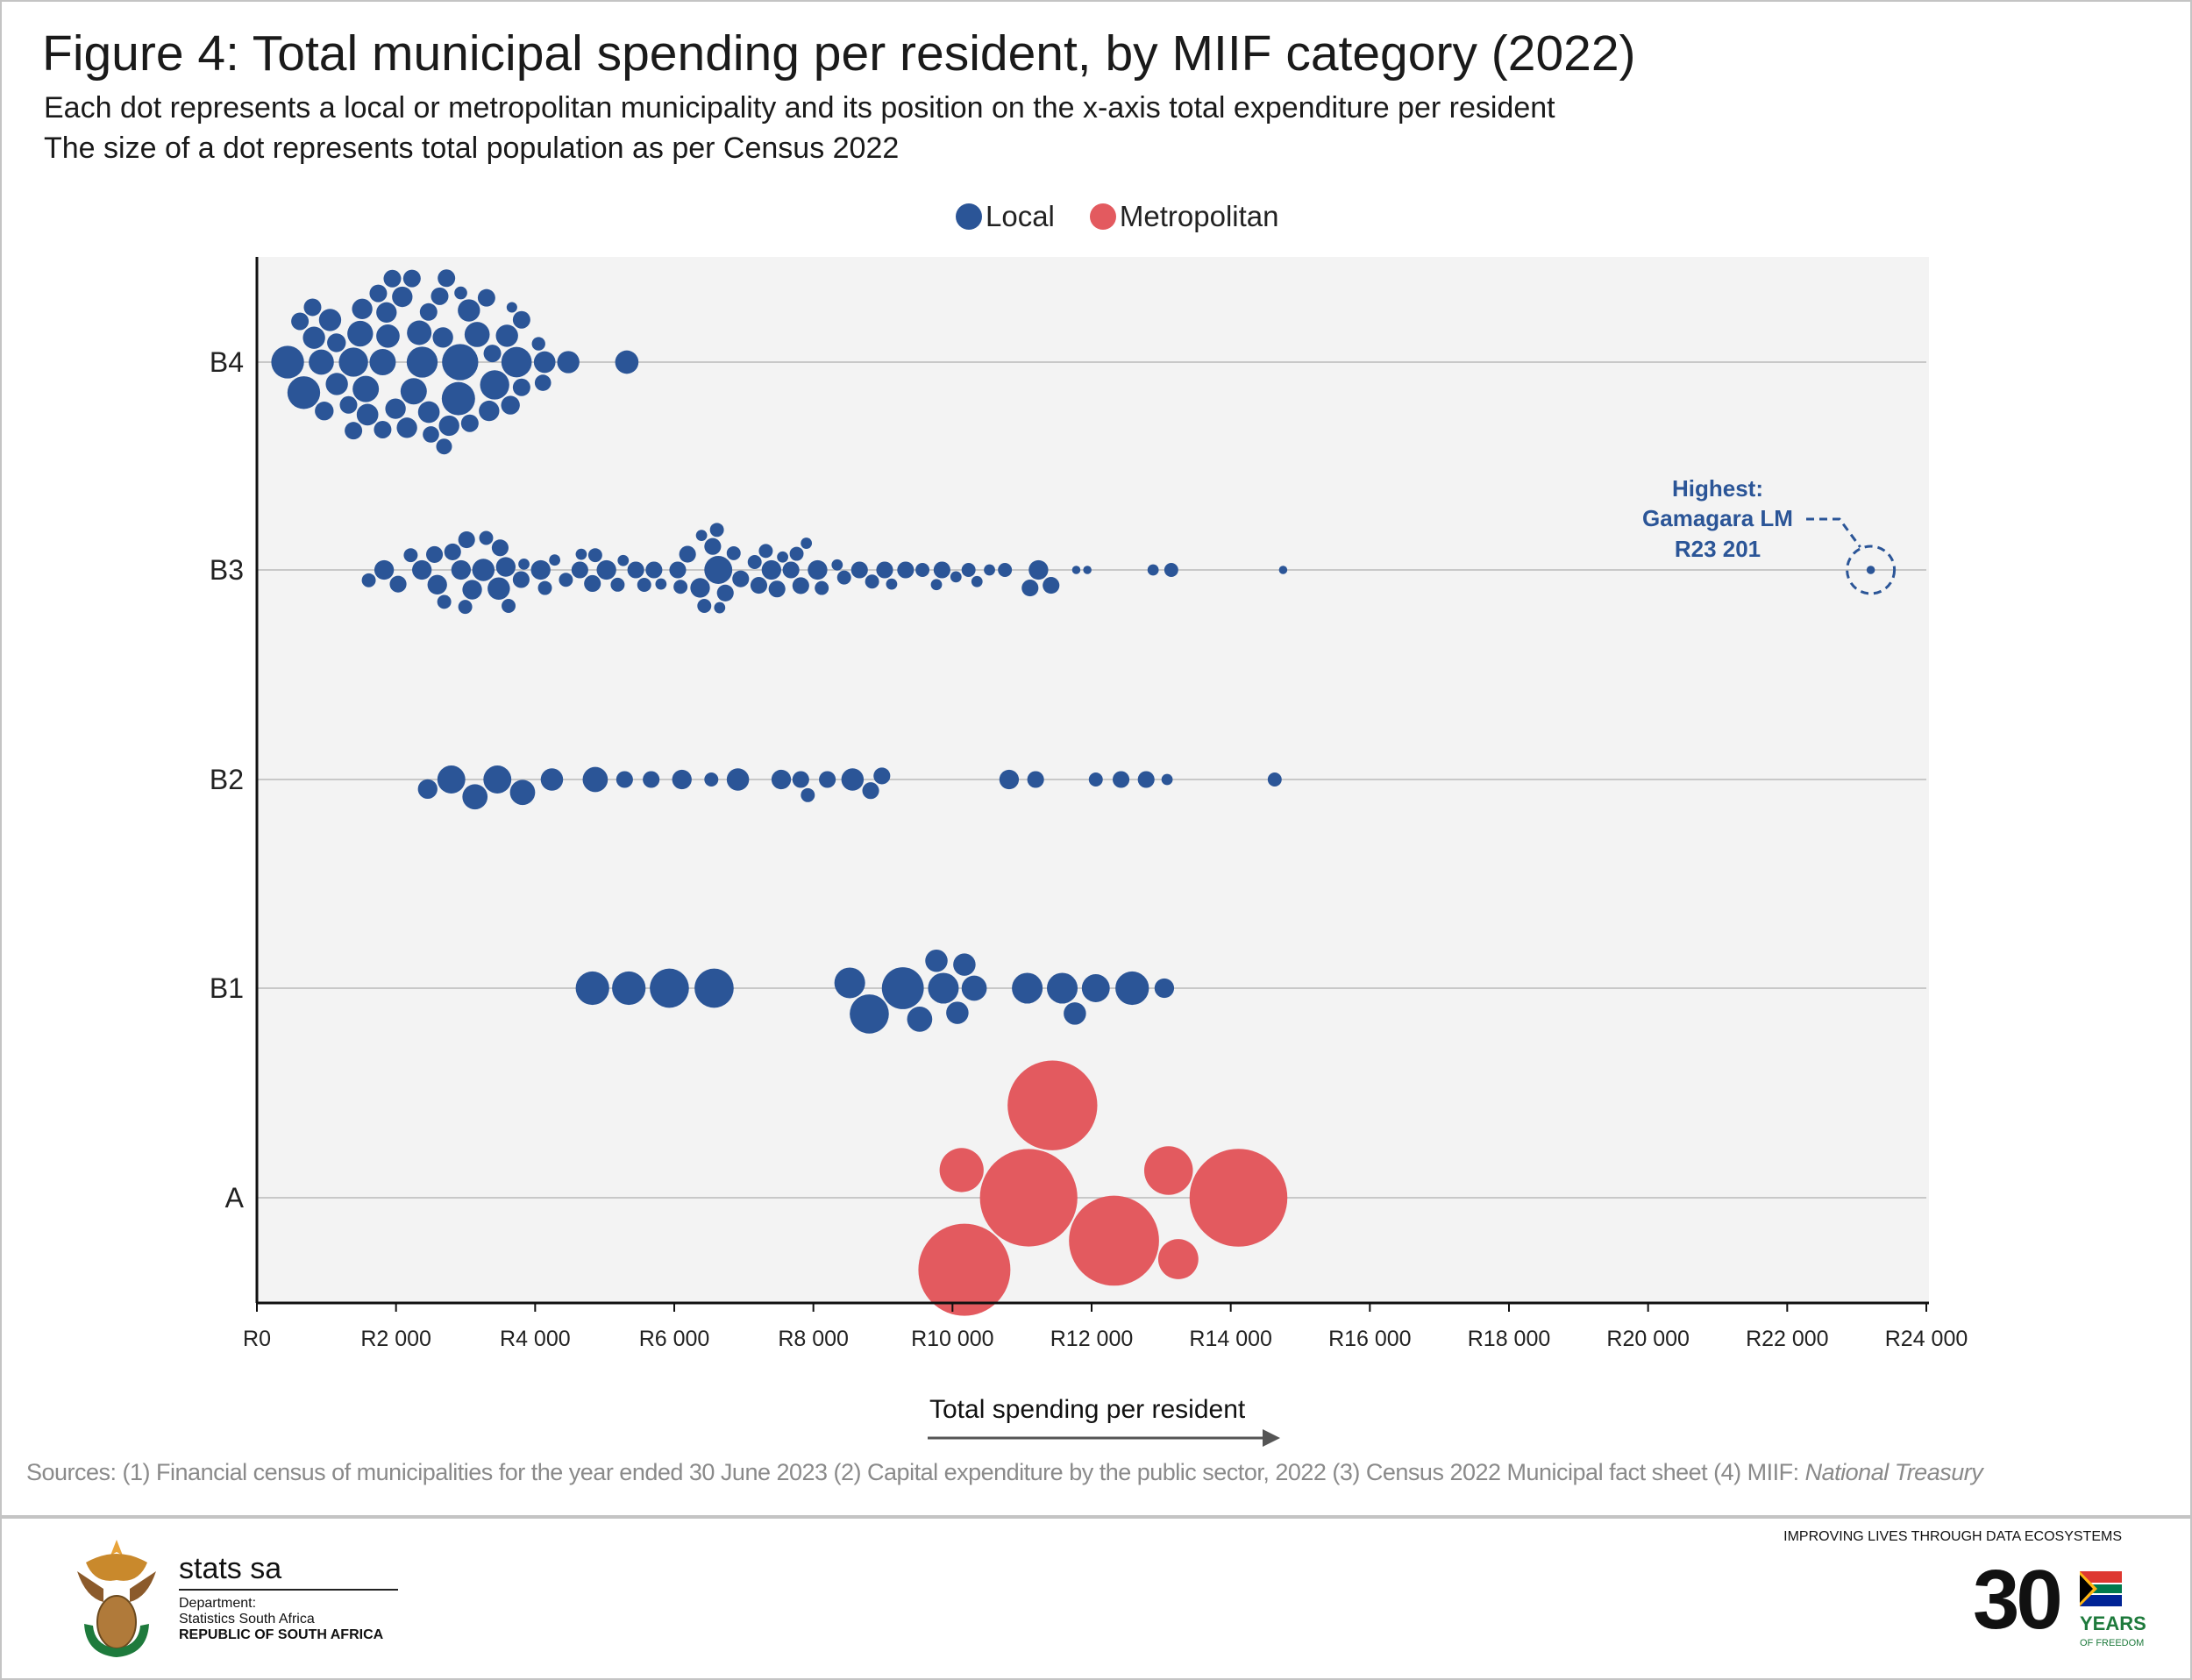 Image resolution: width=2192 pixels, height=1680 pixels. What do you see at coordinates (1718, 549) in the screenshot?
I see `annotation-line-3: R23 201` at bounding box center [1718, 549].